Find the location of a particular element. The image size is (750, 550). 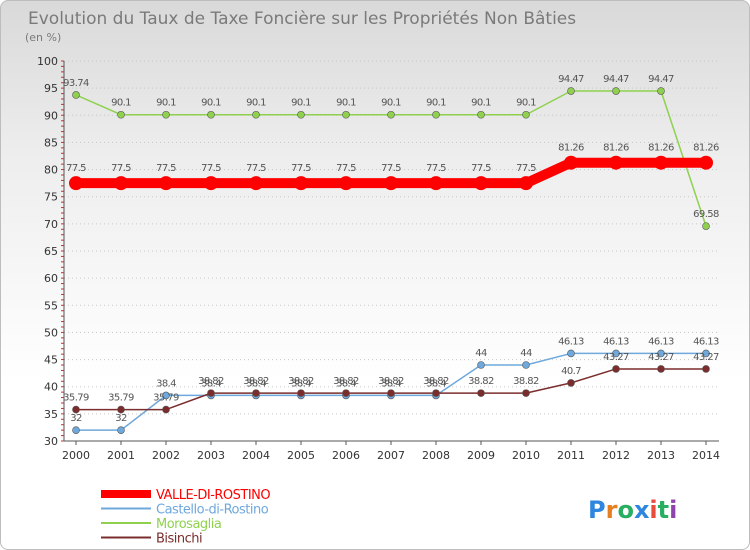

y-tick-label: 40 is located at coordinates (51, 387).